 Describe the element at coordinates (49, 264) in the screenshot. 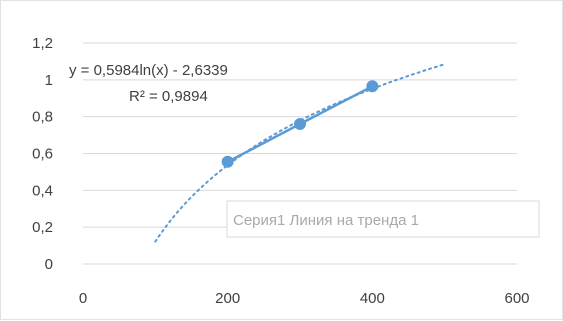

I see `y-tick-label: 0` at that location.